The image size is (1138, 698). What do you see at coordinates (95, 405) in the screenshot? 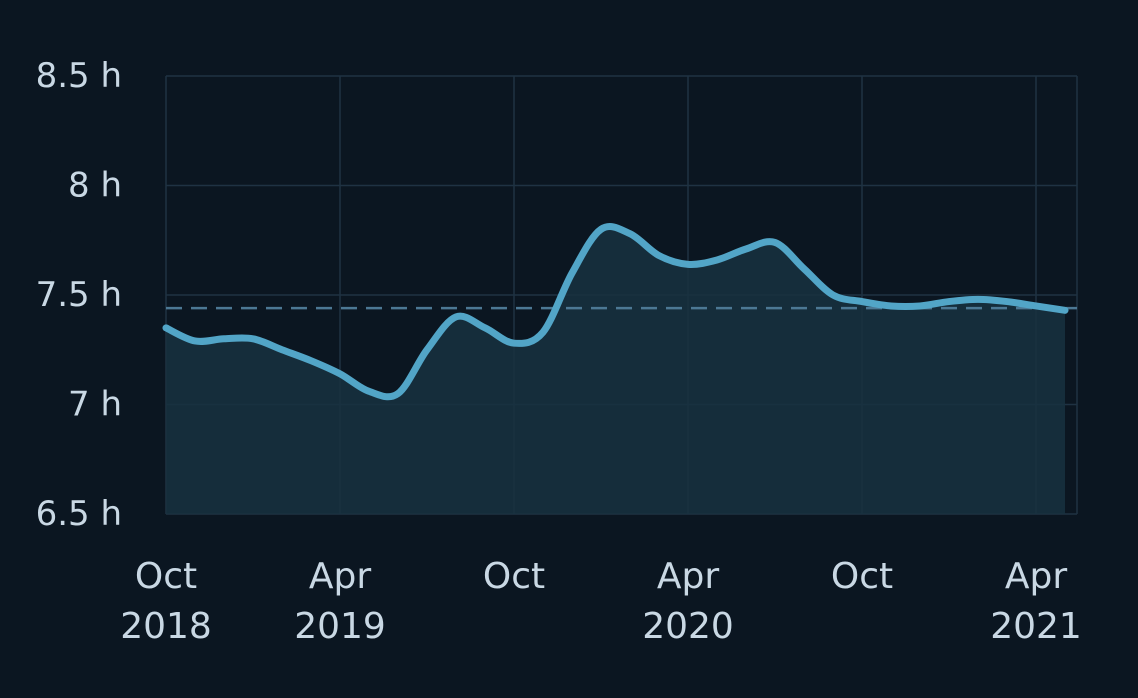
I see `y-tick-label-1: 7 h` at bounding box center [95, 405].